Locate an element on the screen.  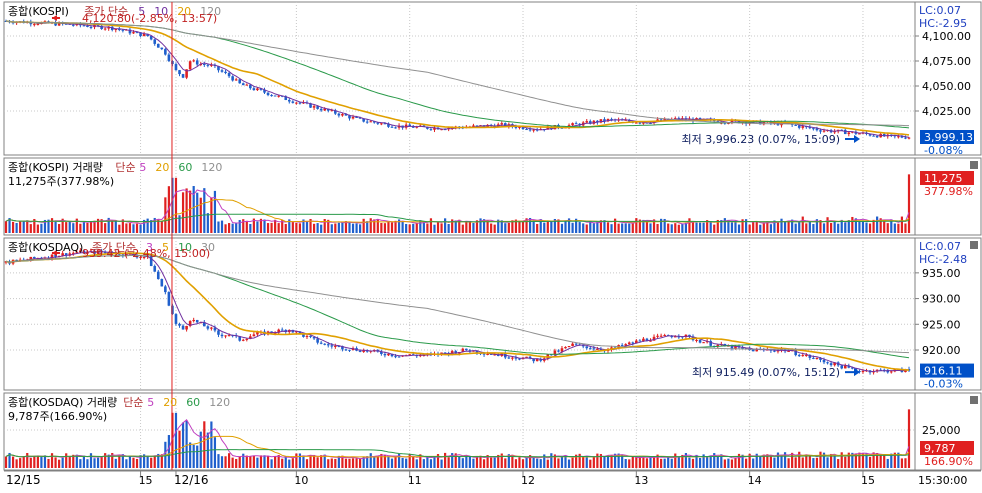
hc-label: HC:-2.95 is located at coordinates (943, 23).